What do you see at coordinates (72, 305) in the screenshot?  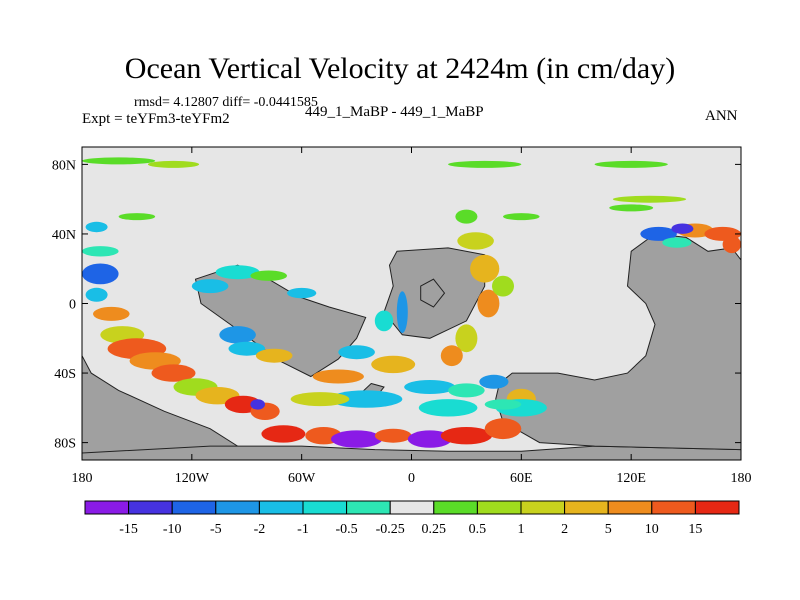 I see `y-tick-label: 0` at bounding box center [72, 305].